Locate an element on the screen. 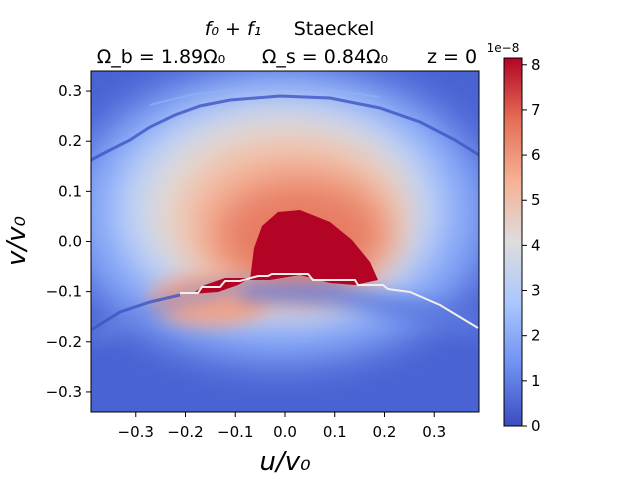 The image size is (640, 480). colorbar-tick-label: 0 is located at coordinates (536, 426).